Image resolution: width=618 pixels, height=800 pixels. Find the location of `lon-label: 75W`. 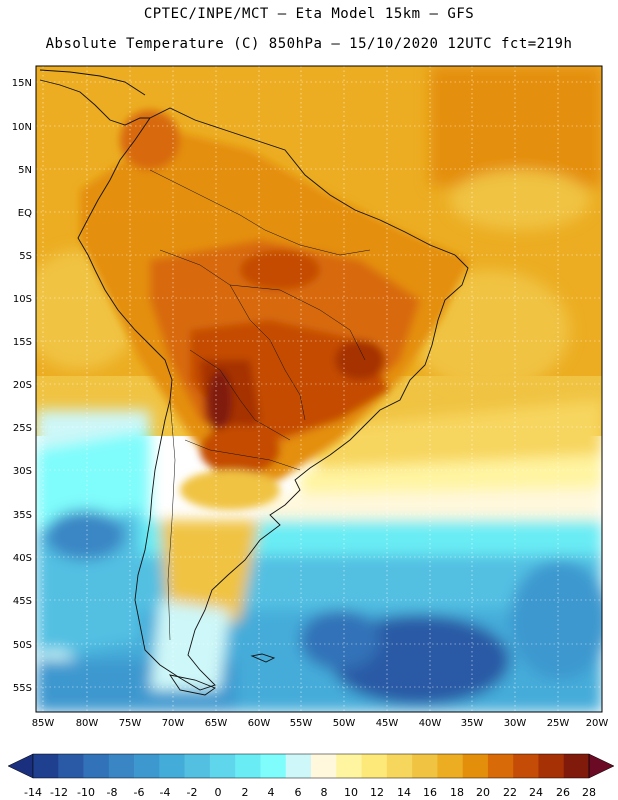

lon-label: 75W is located at coordinates (130, 723).